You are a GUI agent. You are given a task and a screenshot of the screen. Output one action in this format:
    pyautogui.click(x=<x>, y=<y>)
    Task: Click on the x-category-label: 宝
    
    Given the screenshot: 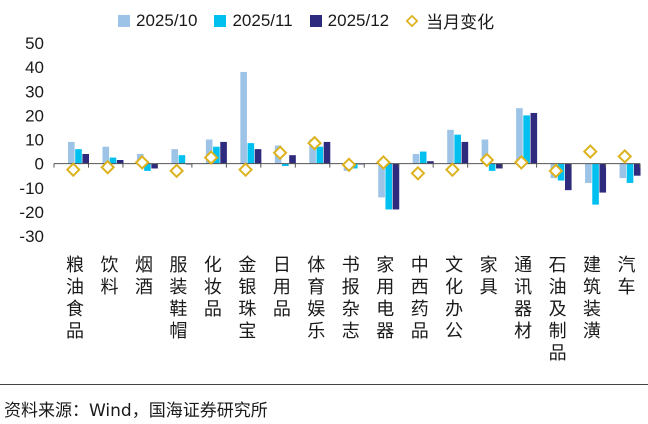 What is the action you would take?
    pyautogui.click(x=247, y=331)
    